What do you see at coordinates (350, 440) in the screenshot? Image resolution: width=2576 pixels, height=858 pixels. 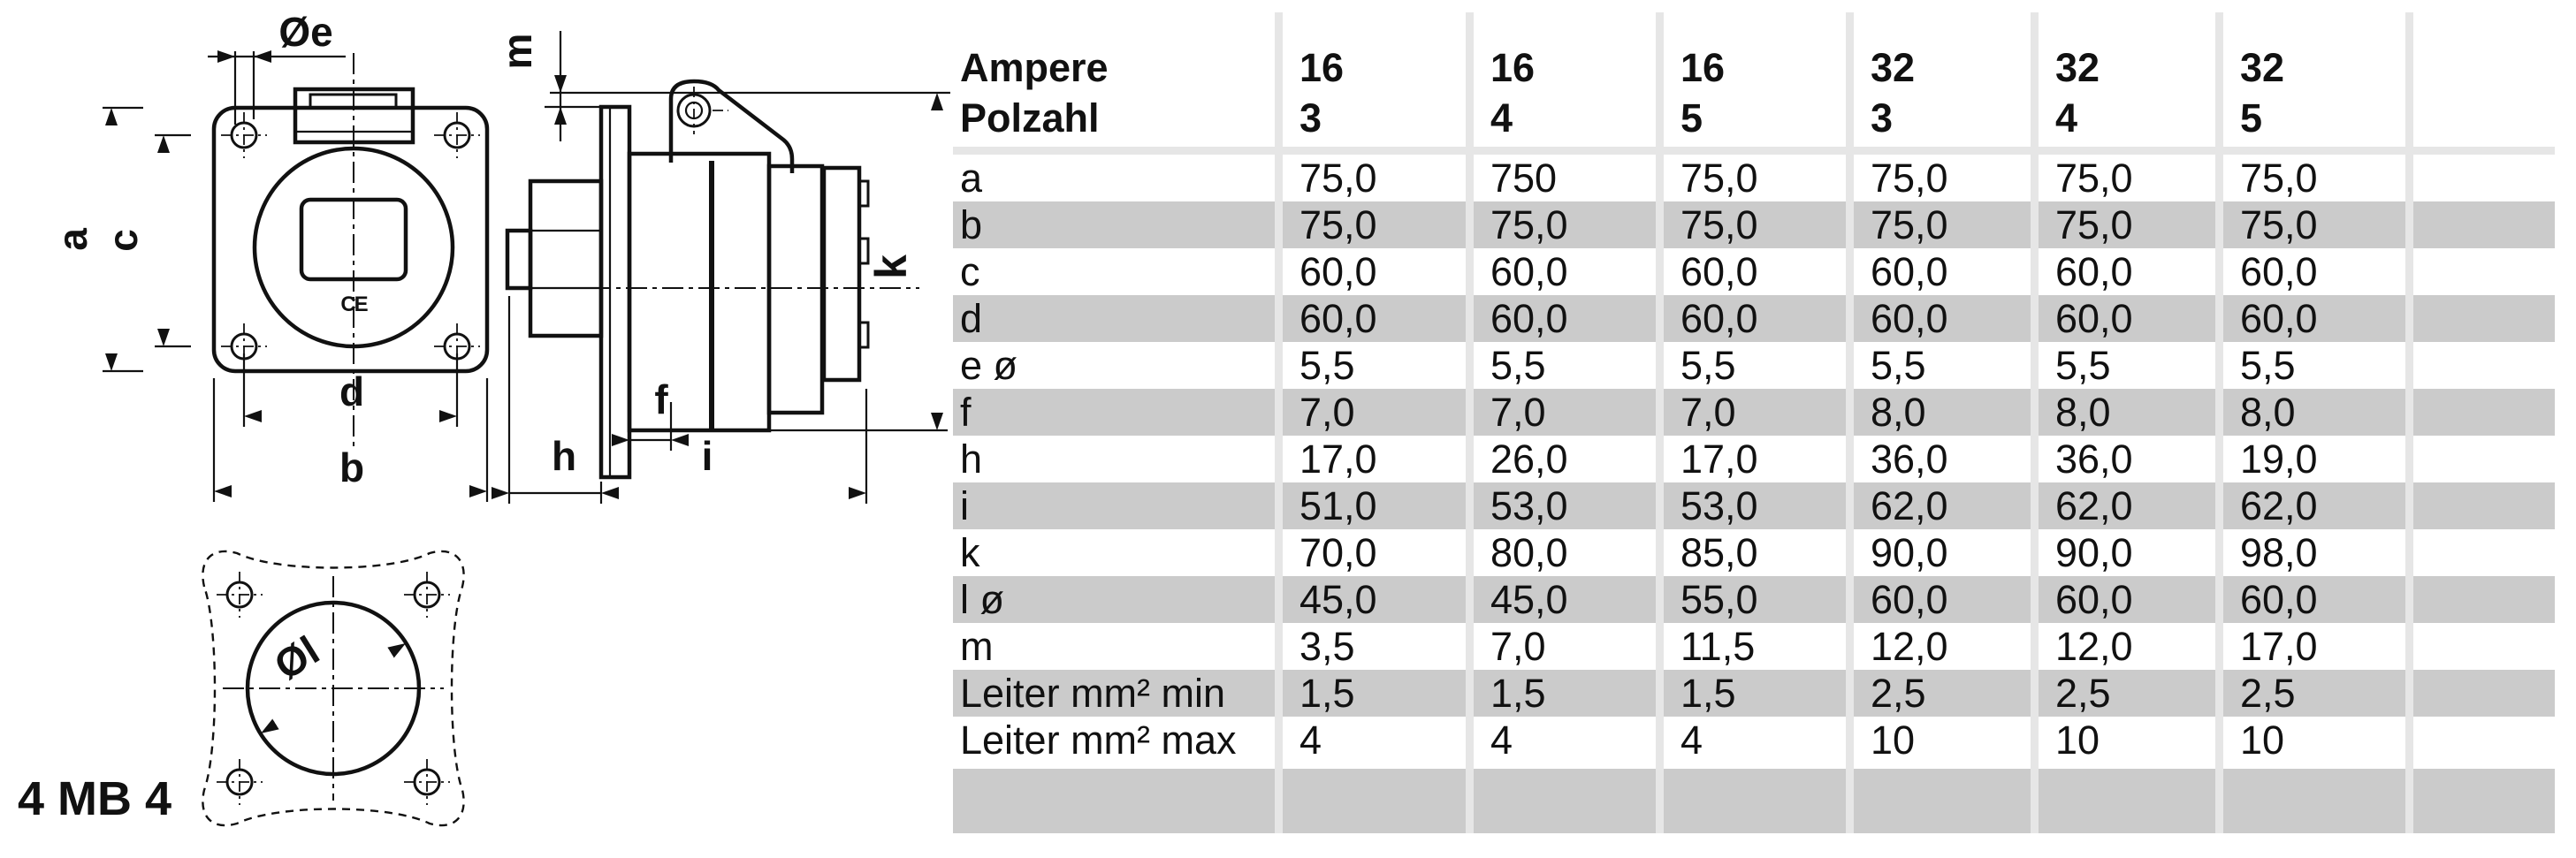 I see `dim-b: b` at bounding box center [350, 440].